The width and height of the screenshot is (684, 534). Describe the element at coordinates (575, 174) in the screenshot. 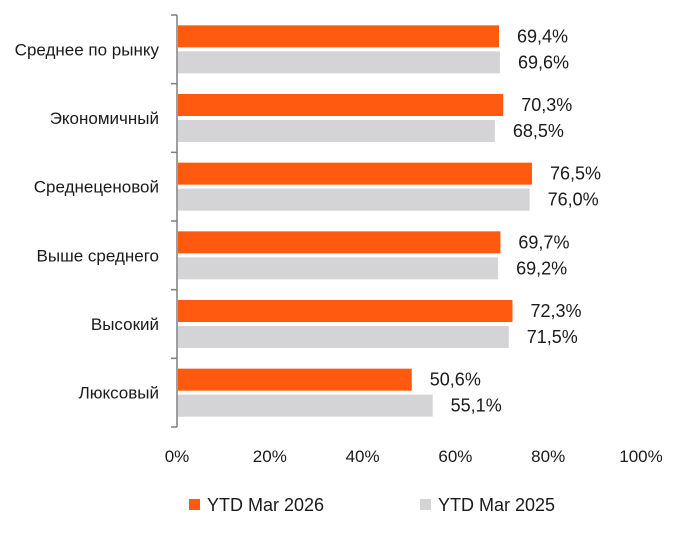

I see `data-label: 76,5%` at that location.